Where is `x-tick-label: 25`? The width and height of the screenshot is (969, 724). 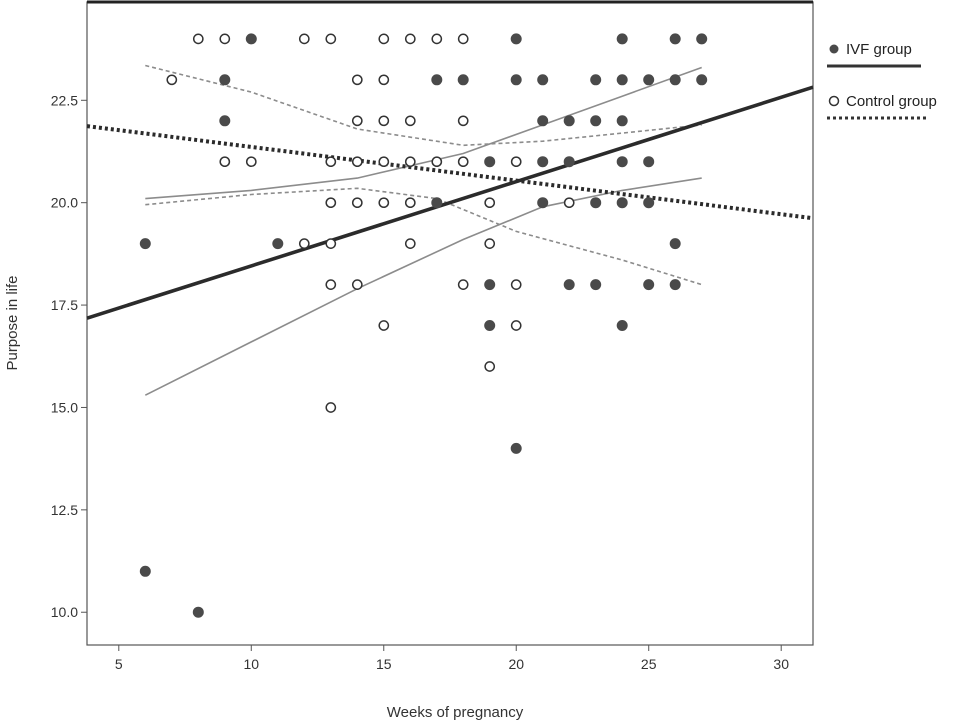 x-tick-label: 25 is located at coordinates (649, 664).